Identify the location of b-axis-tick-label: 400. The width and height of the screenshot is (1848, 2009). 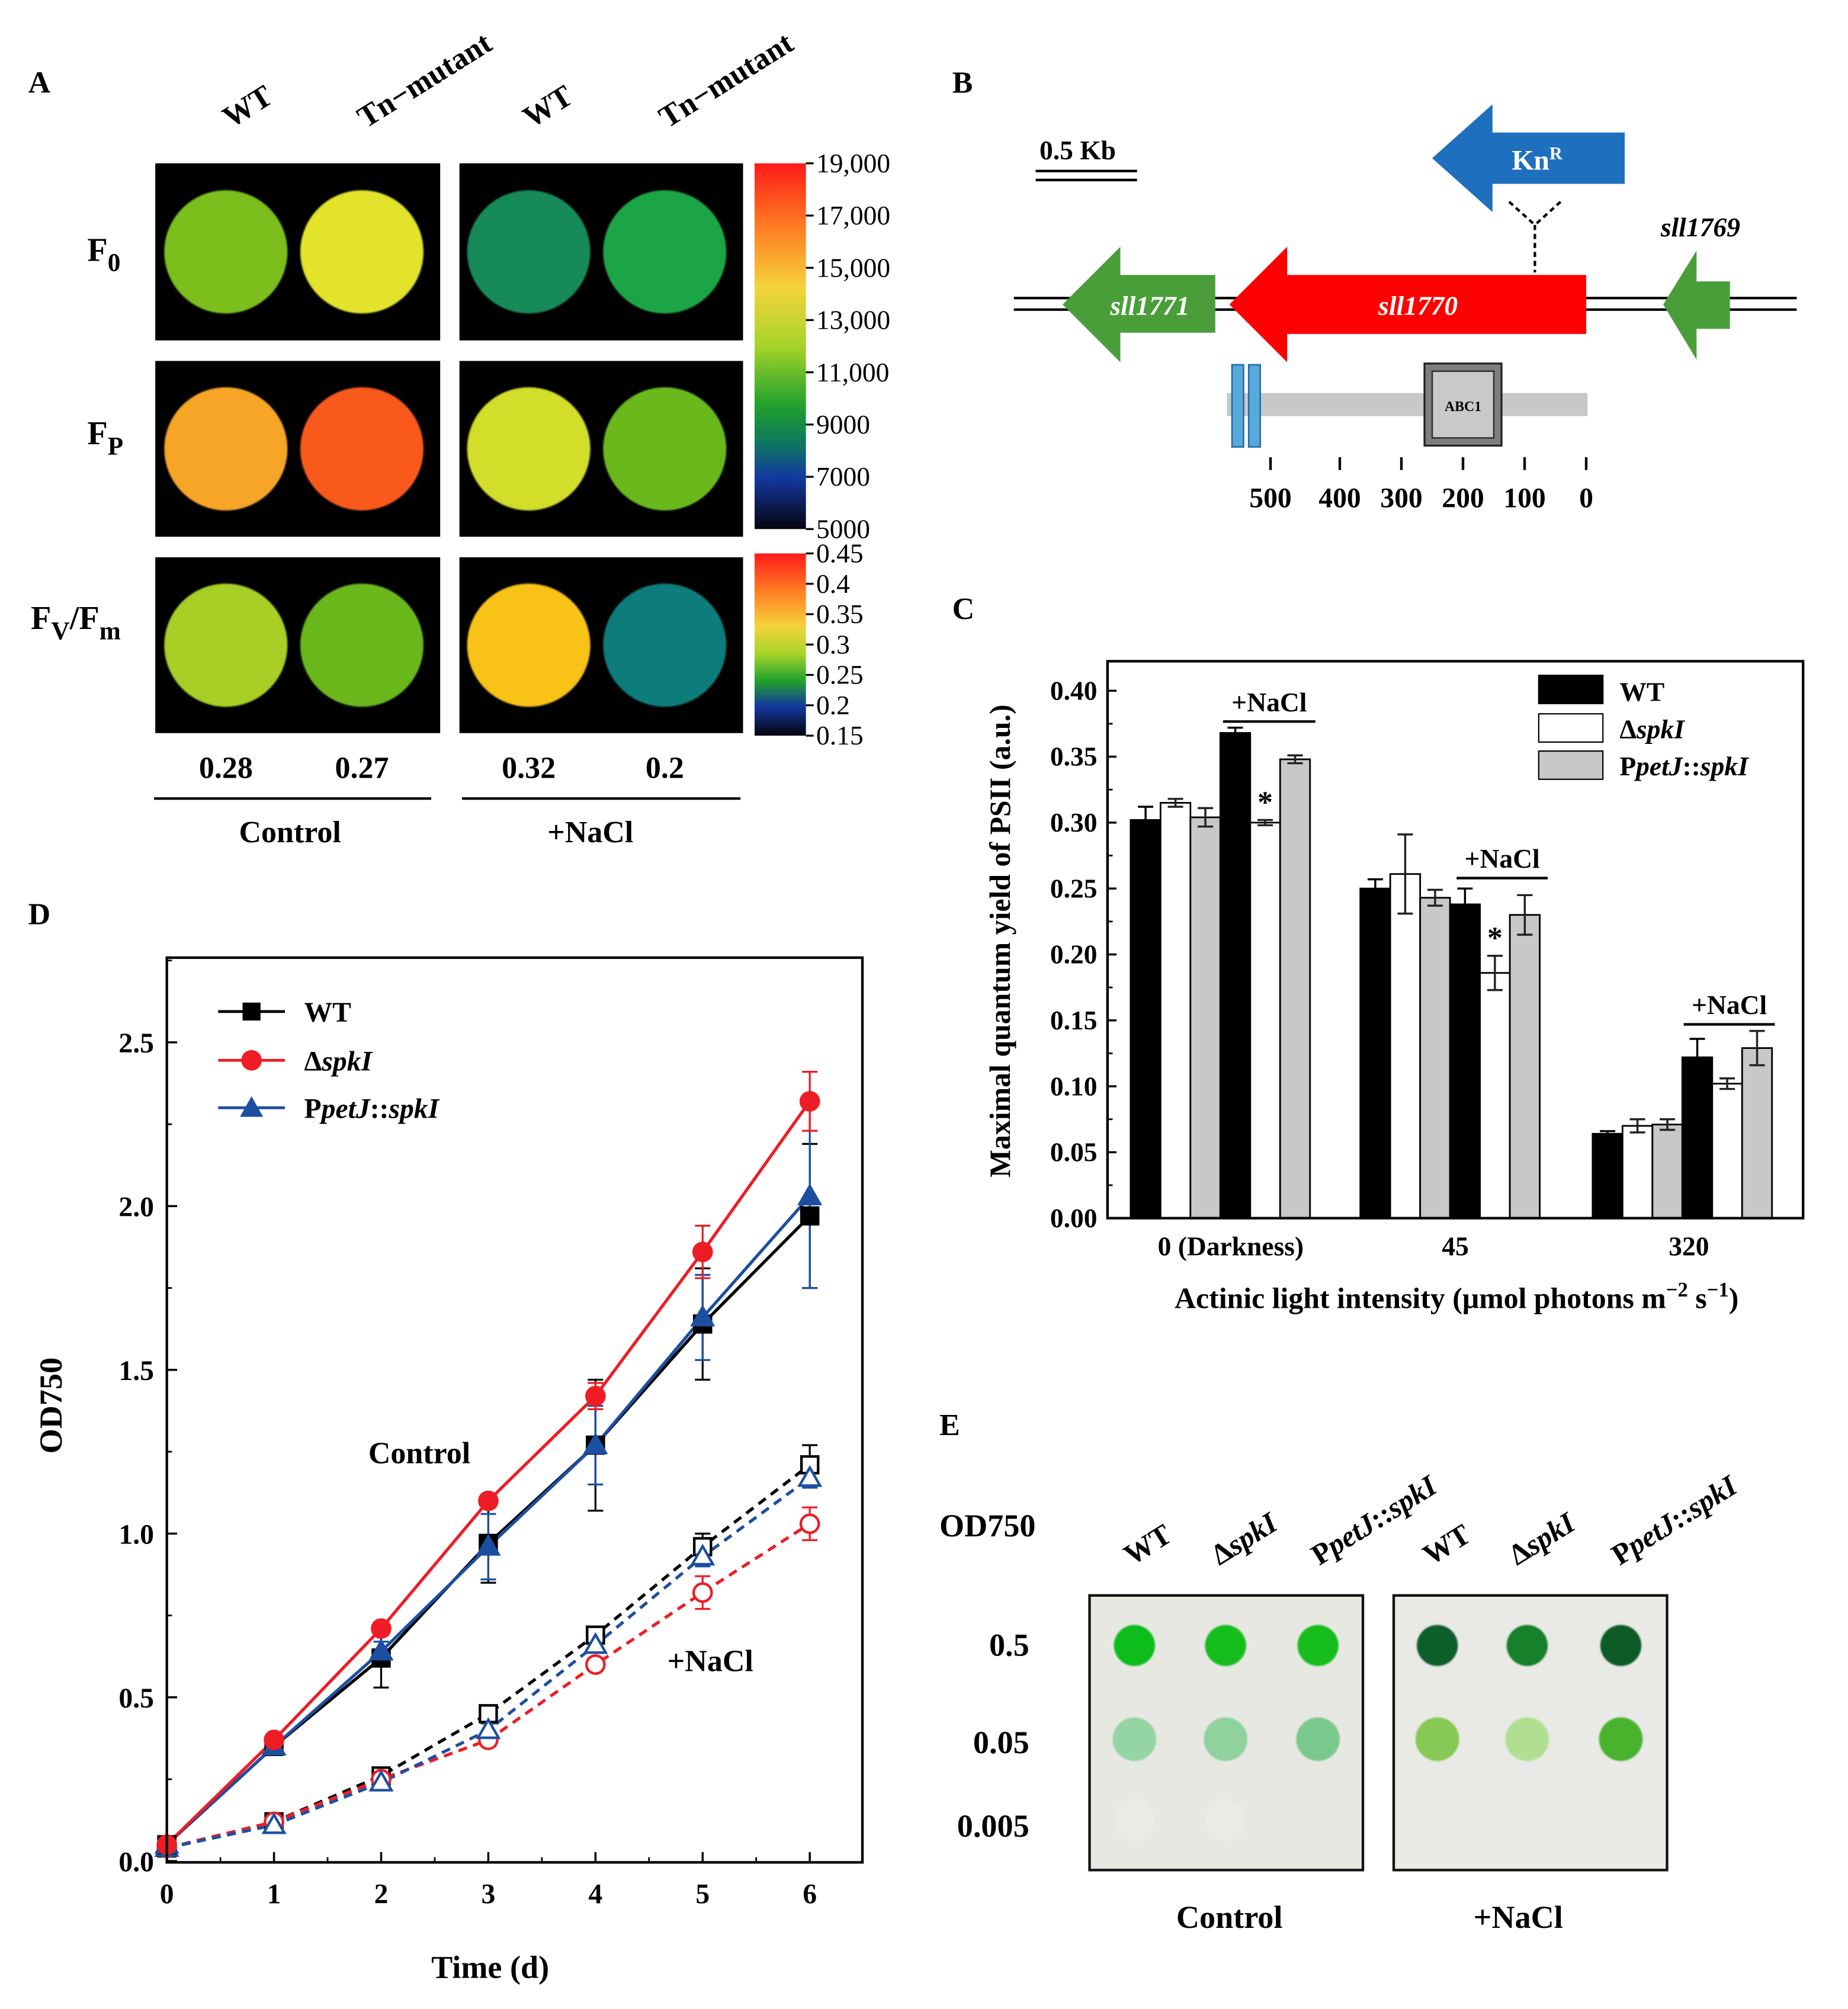
(1339, 499).